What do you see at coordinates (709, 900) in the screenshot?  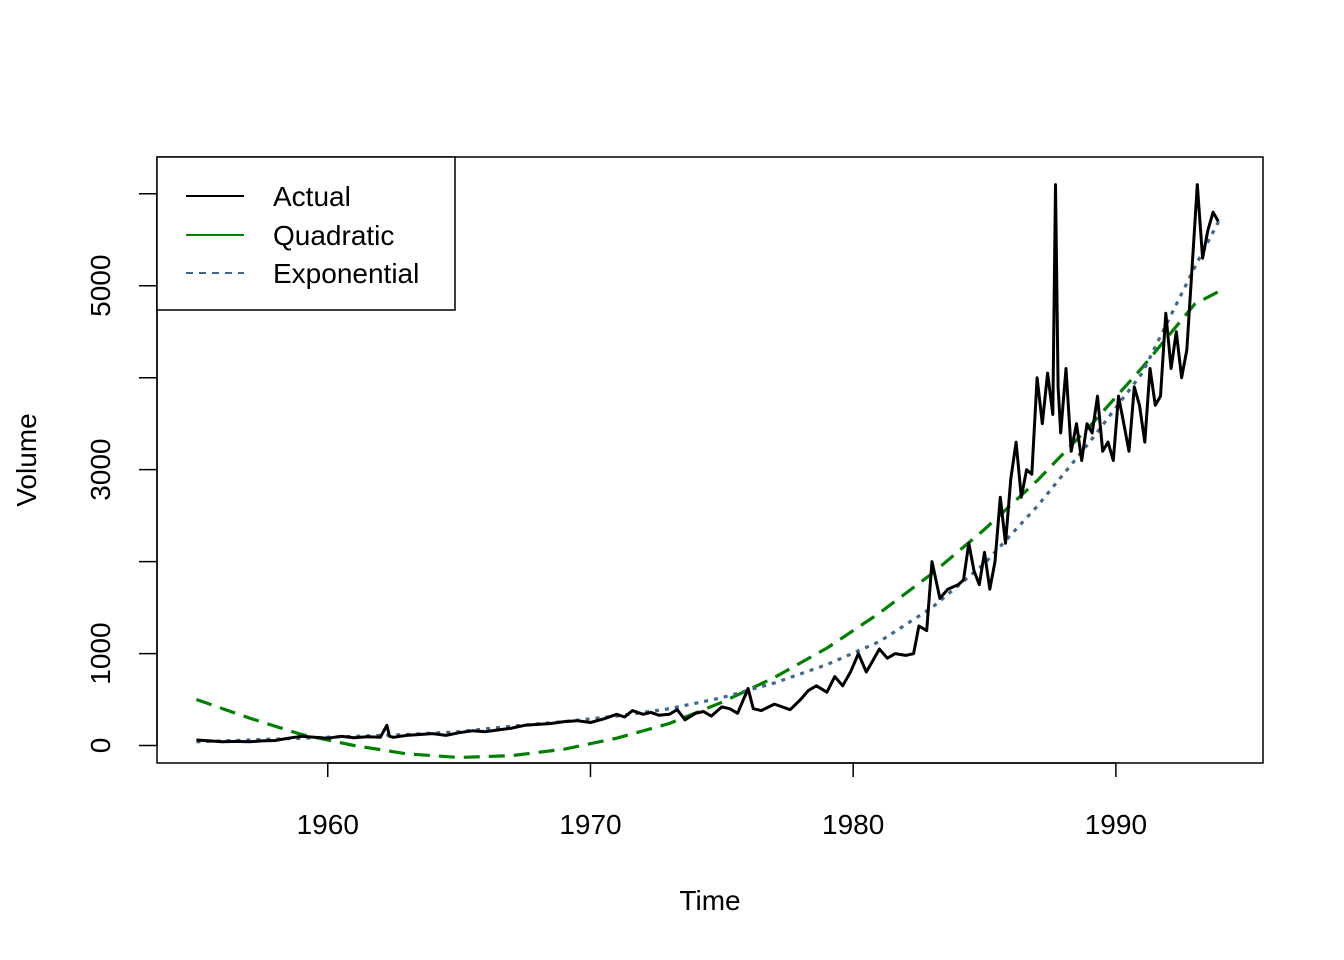 I see `x-axis-label: Time` at bounding box center [709, 900].